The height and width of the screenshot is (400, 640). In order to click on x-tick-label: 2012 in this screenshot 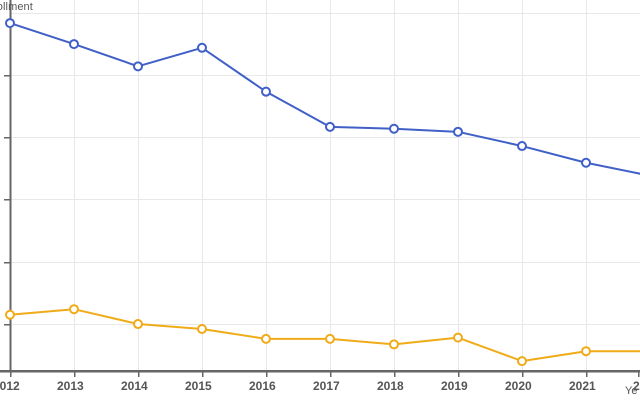, I will do `click(10, 386)`.